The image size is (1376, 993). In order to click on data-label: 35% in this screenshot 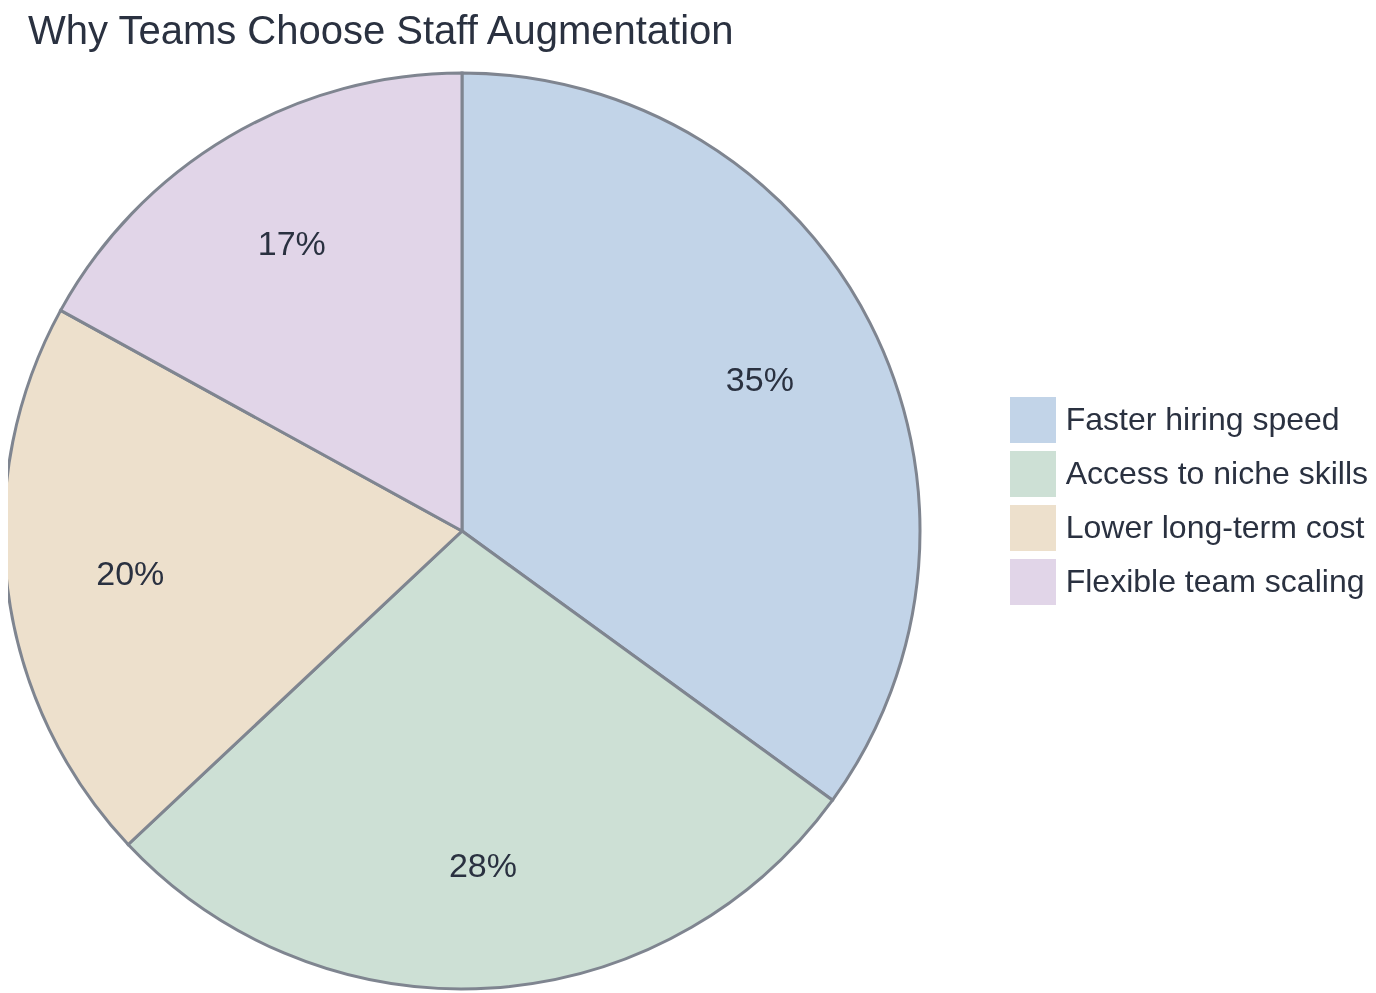, I will do `click(759, 379)`.